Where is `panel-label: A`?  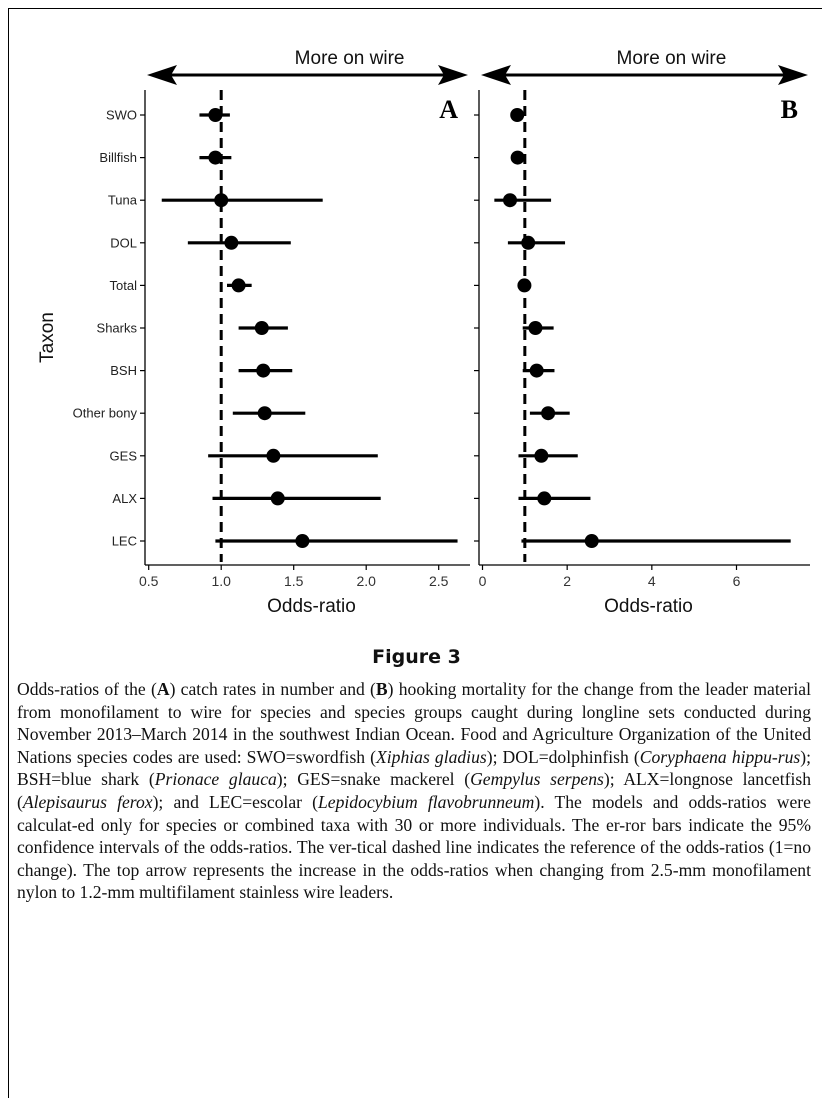
panel-label: A is located at coordinates (448, 109).